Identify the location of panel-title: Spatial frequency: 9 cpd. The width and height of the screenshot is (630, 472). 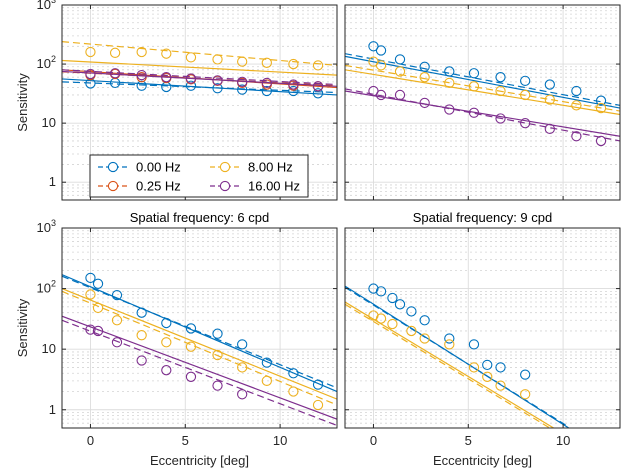
(482, 217).